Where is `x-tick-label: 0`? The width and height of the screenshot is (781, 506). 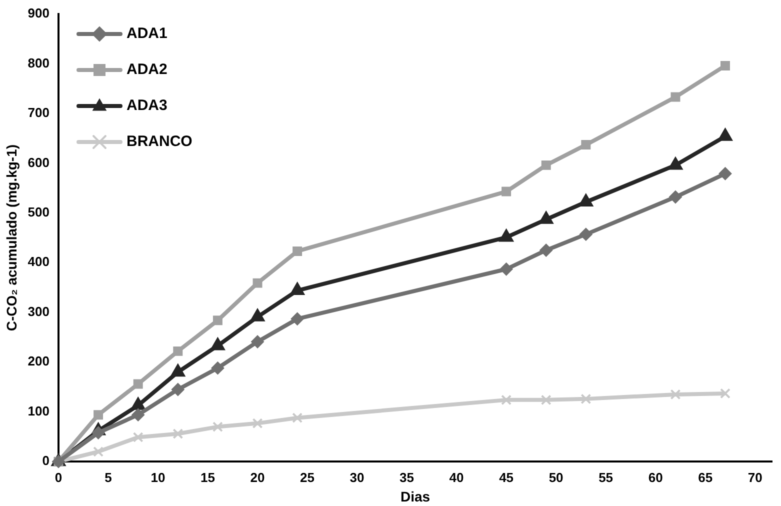 x-tick-label: 0 is located at coordinates (58, 477).